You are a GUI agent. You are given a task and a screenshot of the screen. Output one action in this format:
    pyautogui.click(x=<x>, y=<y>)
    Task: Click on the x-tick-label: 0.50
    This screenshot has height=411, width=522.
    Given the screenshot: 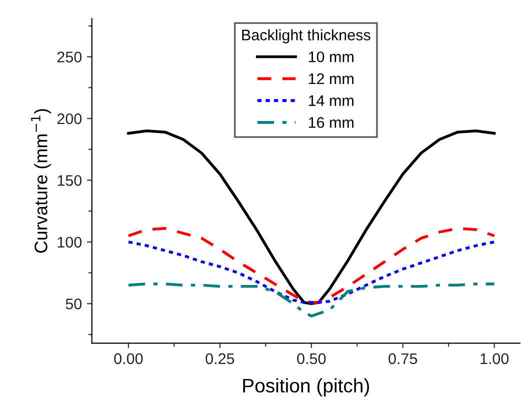 What is the action you would take?
    pyautogui.click(x=311, y=358)
    